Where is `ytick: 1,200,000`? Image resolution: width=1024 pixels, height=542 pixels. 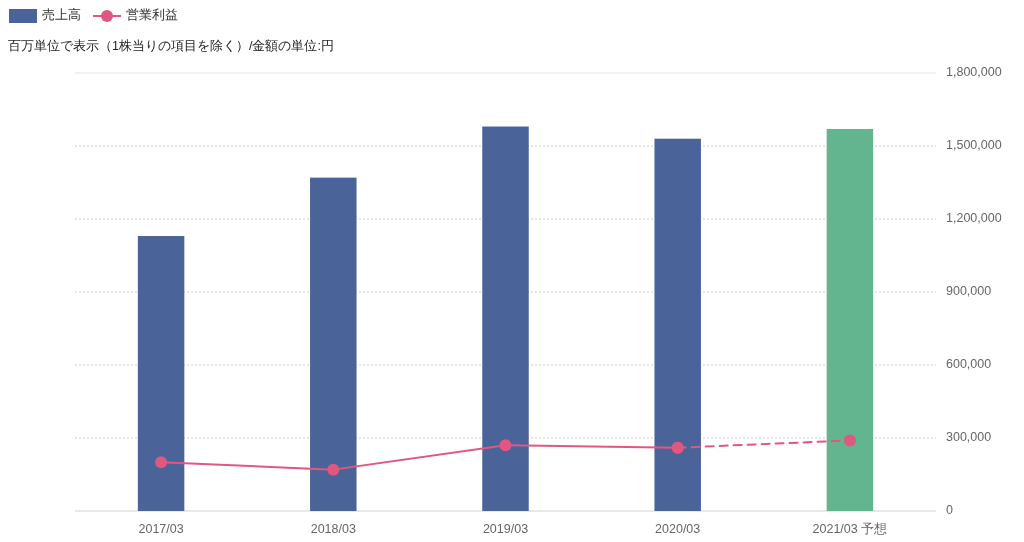
ytick: 1,200,000 is located at coordinates (974, 218).